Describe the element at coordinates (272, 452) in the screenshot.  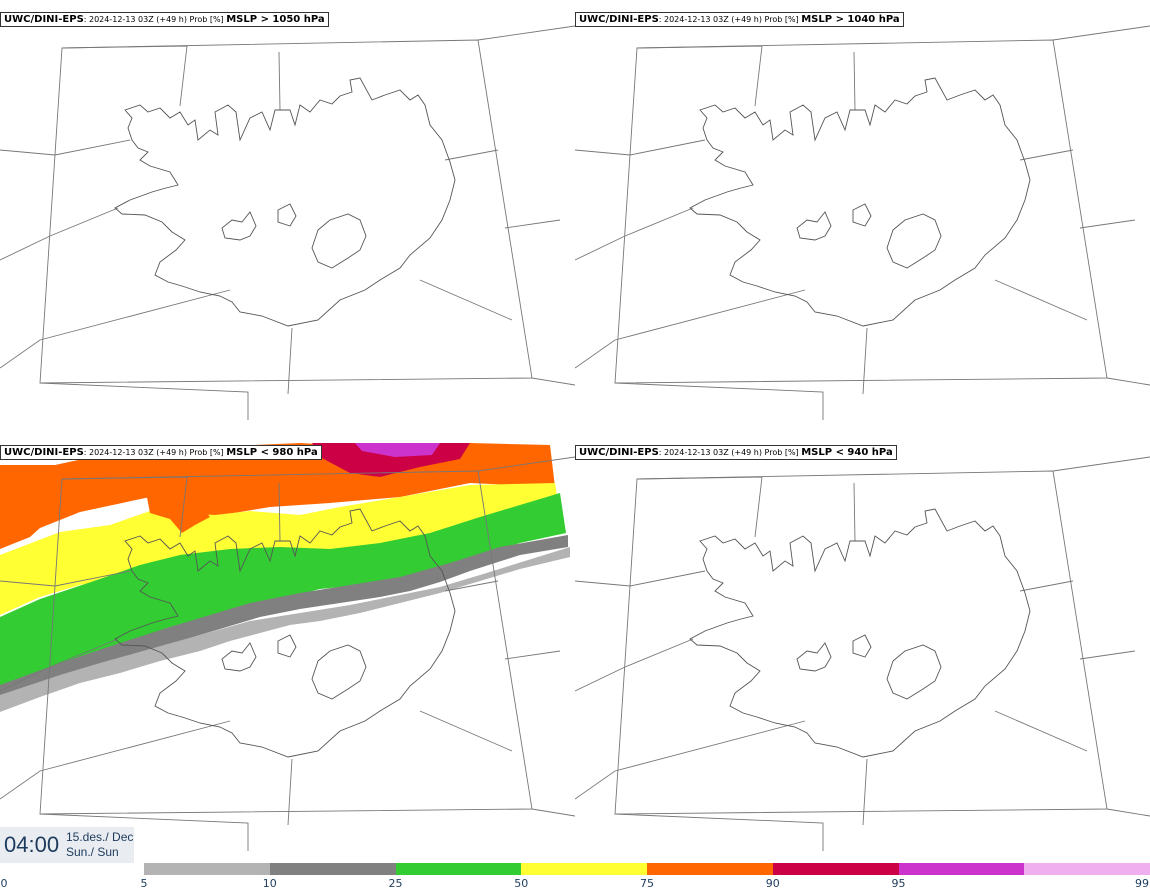
I see `field-name: MSLP < 980 hPa` at that location.